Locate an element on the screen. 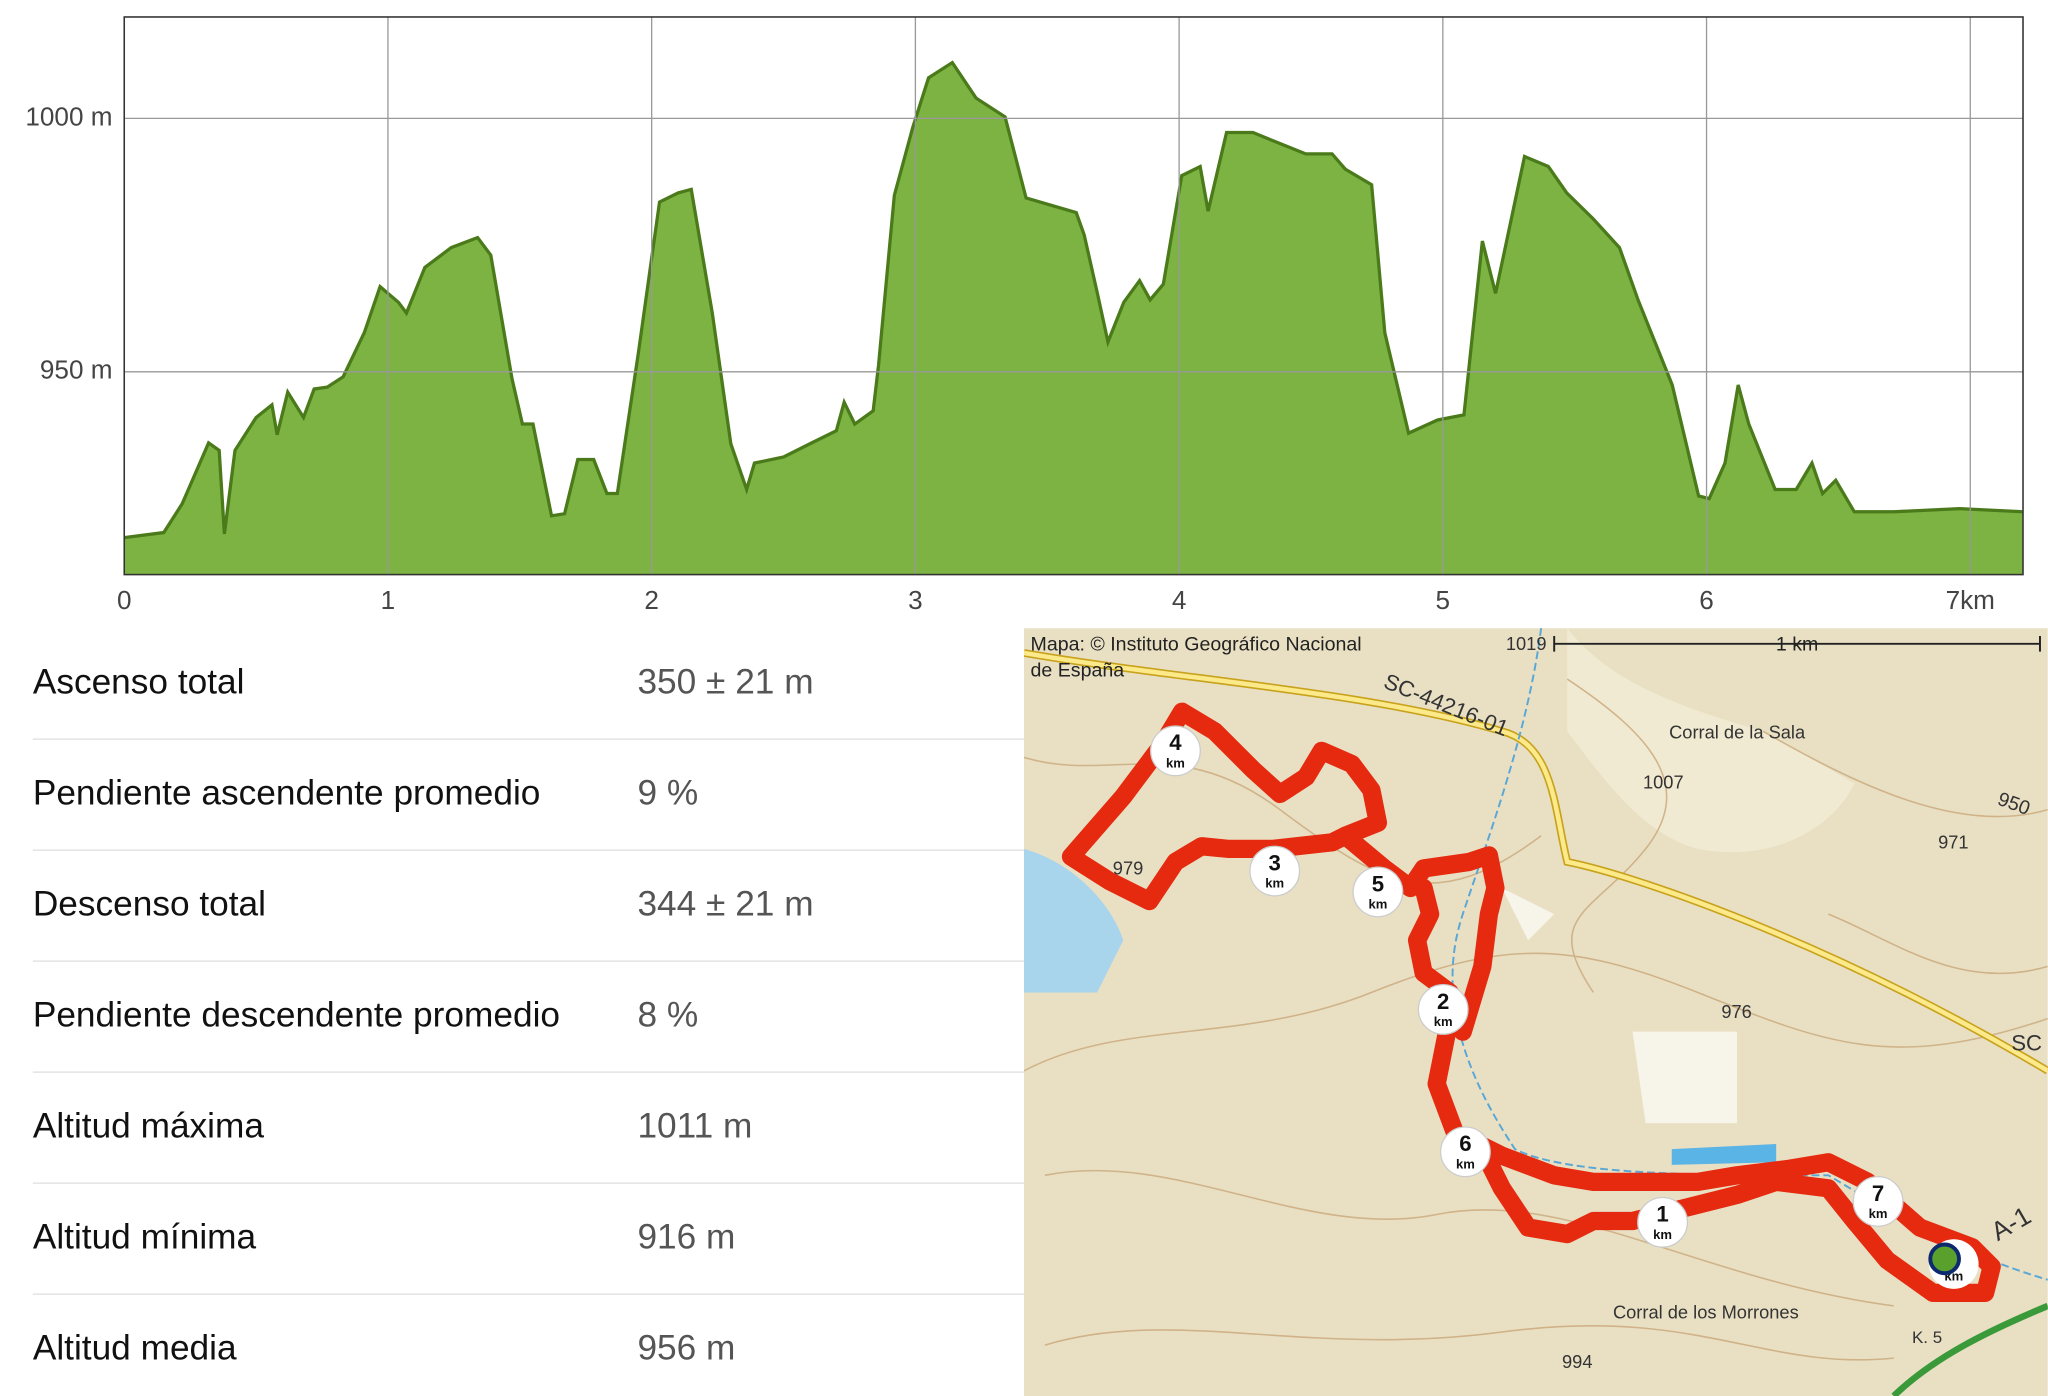  x-tick-label: 5 is located at coordinates (1443, 600).